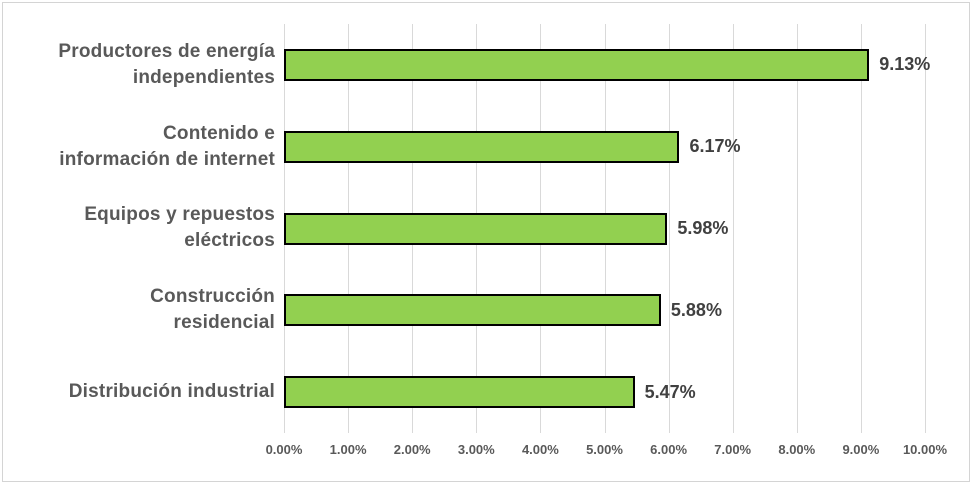 The width and height of the screenshot is (972, 484). What do you see at coordinates (142, 229) in the screenshot?
I see `category-label: Equipos y repuestos eléctricos` at bounding box center [142, 229].